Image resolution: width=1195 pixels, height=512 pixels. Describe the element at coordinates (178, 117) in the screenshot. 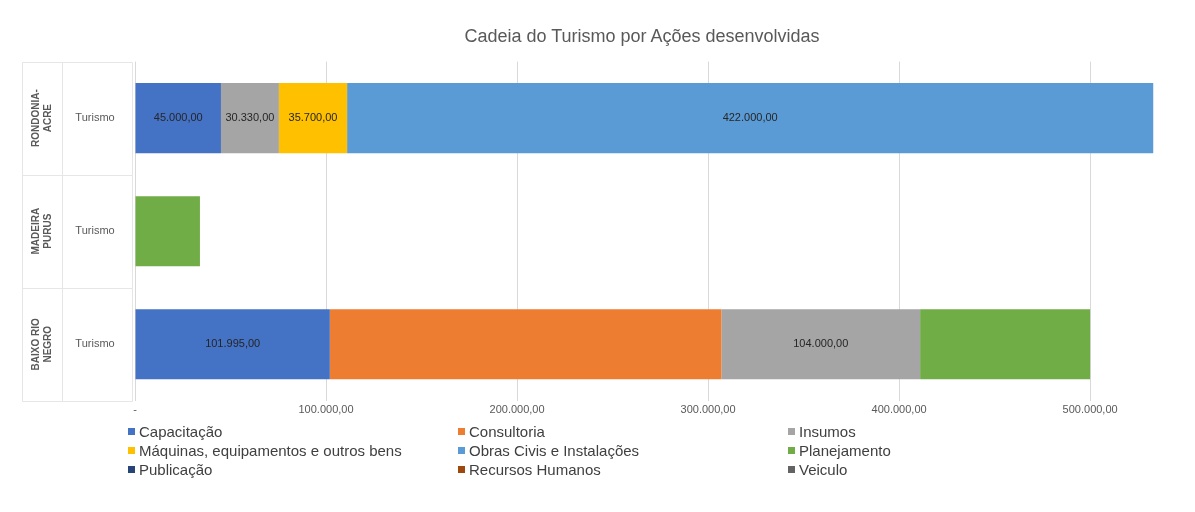

I see `data-label: 45.000,00` at that location.